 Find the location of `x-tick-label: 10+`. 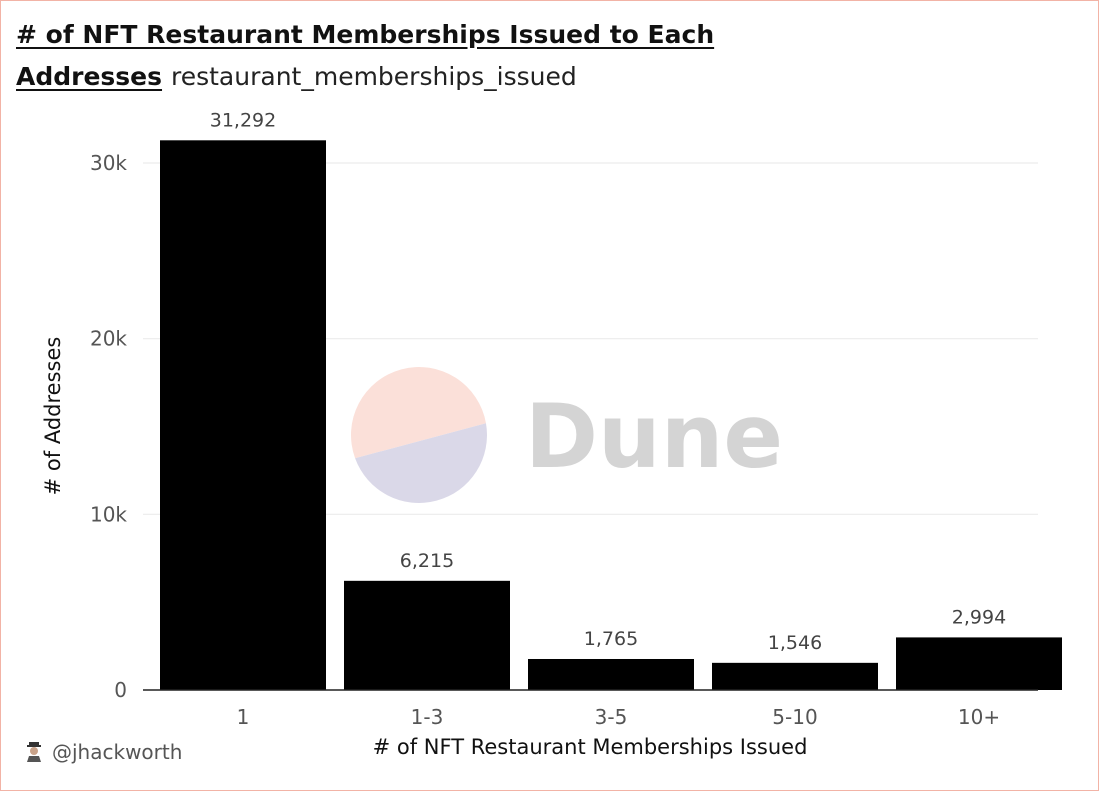

x-tick-label: 10+ is located at coordinates (979, 717).